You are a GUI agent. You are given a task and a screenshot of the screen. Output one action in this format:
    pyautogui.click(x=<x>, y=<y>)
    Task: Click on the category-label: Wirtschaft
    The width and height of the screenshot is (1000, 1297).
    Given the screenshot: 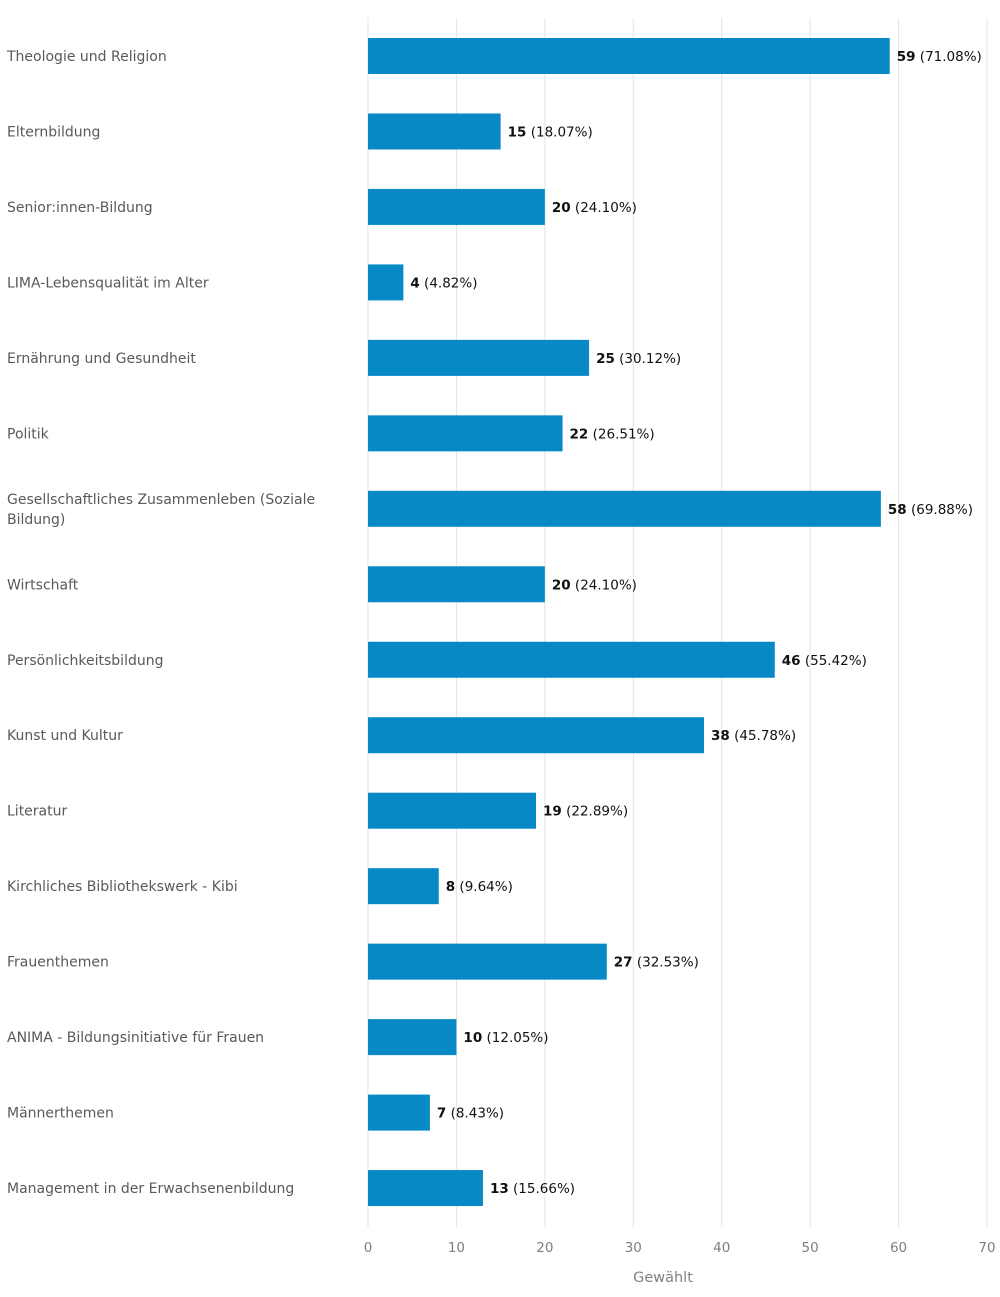 What is the action you would take?
    pyautogui.click(x=43, y=585)
    